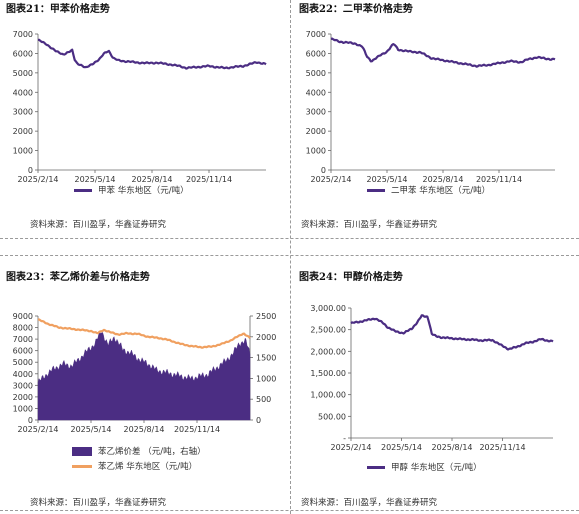 The height and width of the screenshot is (514, 579). I want to click on y2-tick-label: 2000, so click(266, 337).